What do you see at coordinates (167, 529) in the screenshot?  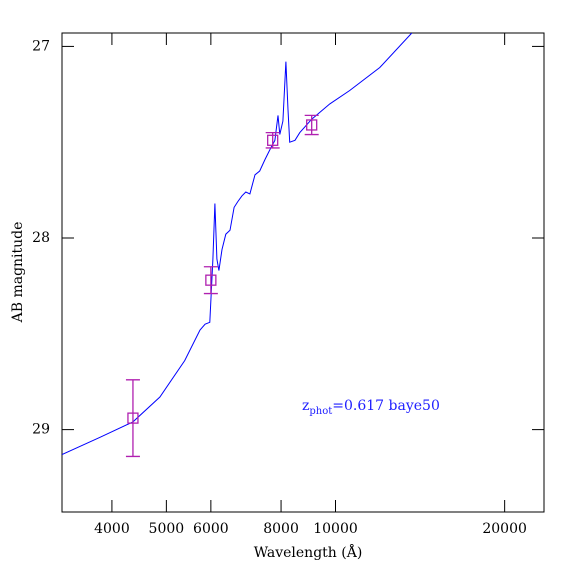 I see `x-tick-label: 5000` at bounding box center [167, 529].